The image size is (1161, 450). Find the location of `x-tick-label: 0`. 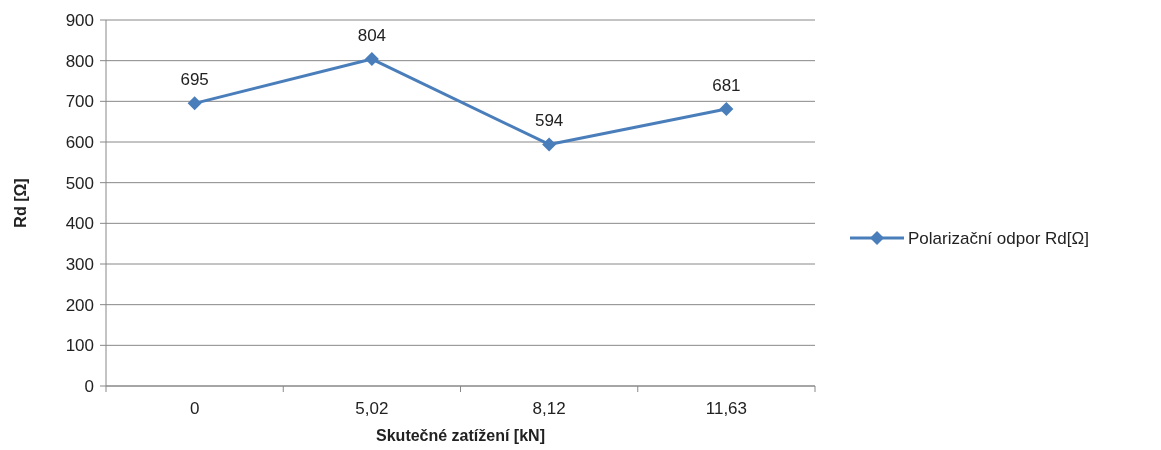

x-tick-label: 0 is located at coordinates (194, 408).